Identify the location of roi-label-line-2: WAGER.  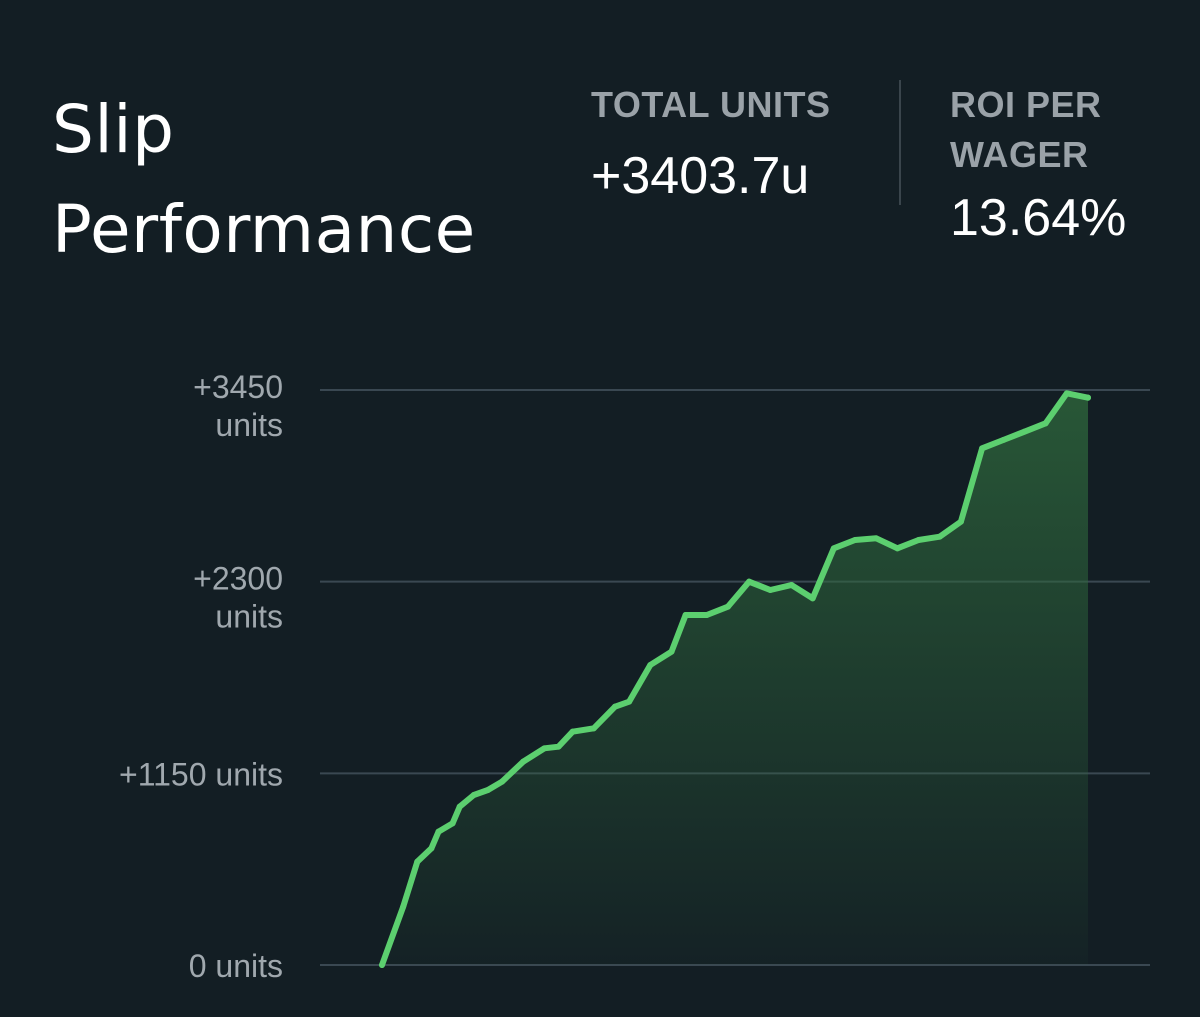
(1019, 154).